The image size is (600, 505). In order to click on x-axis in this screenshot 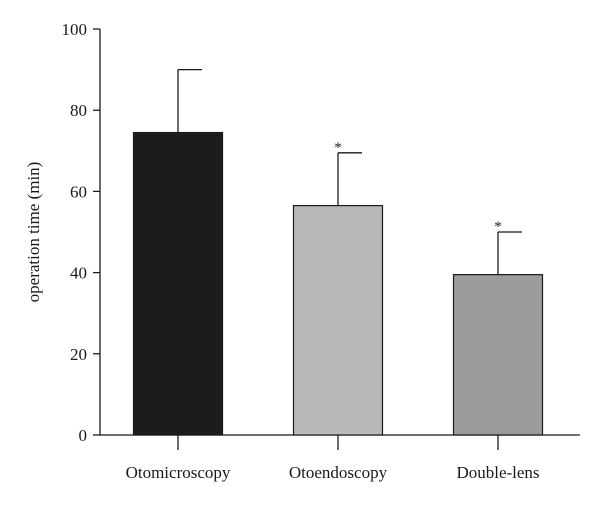, I will do `click(340, 442)`.